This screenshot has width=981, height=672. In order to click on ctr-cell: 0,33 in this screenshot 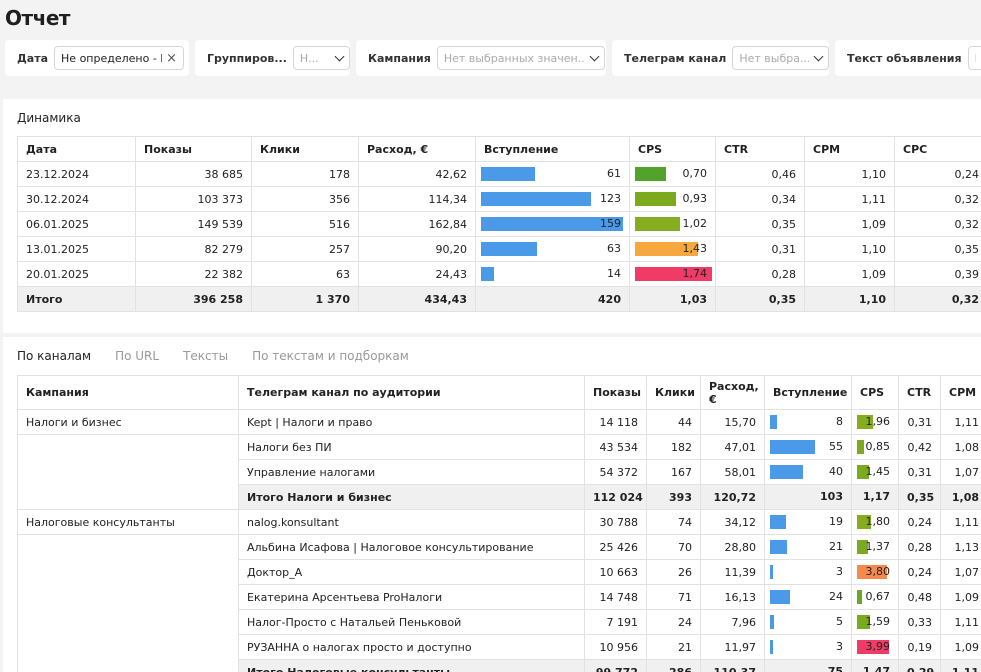, I will do `click(919, 622)`.